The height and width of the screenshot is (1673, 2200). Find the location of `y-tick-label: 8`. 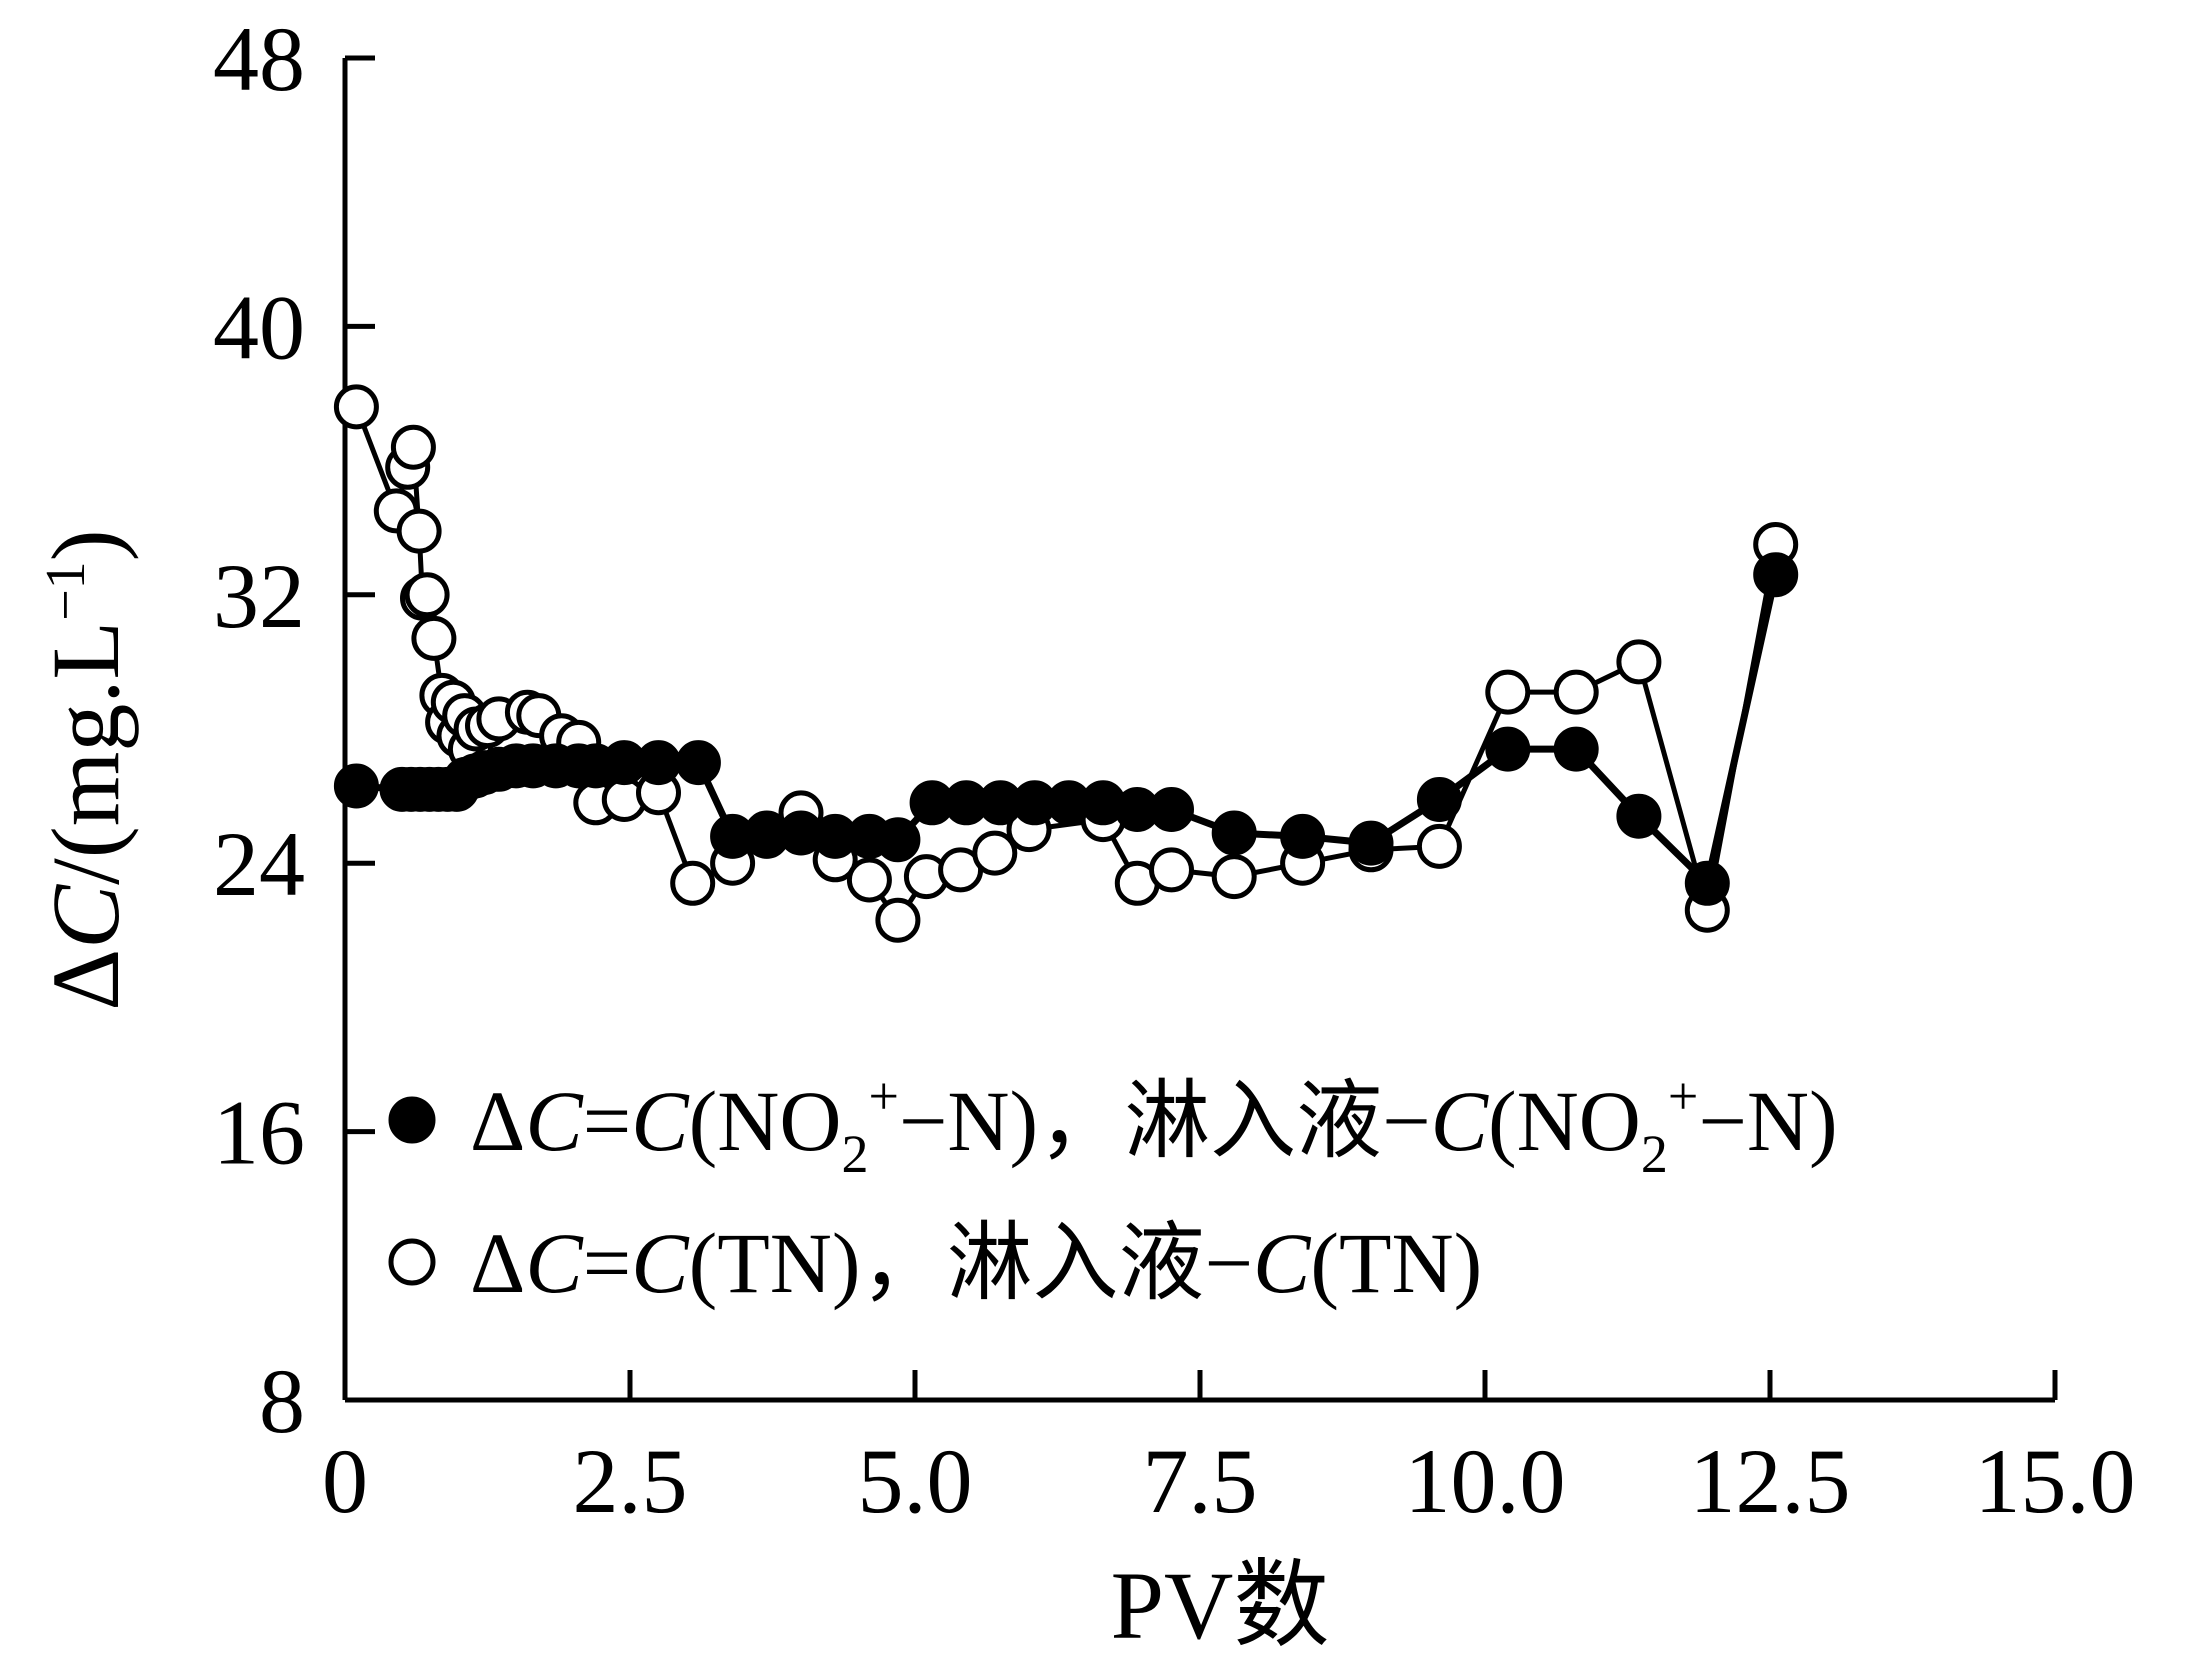

y-tick-label: 8 is located at coordinates (282, 1401).